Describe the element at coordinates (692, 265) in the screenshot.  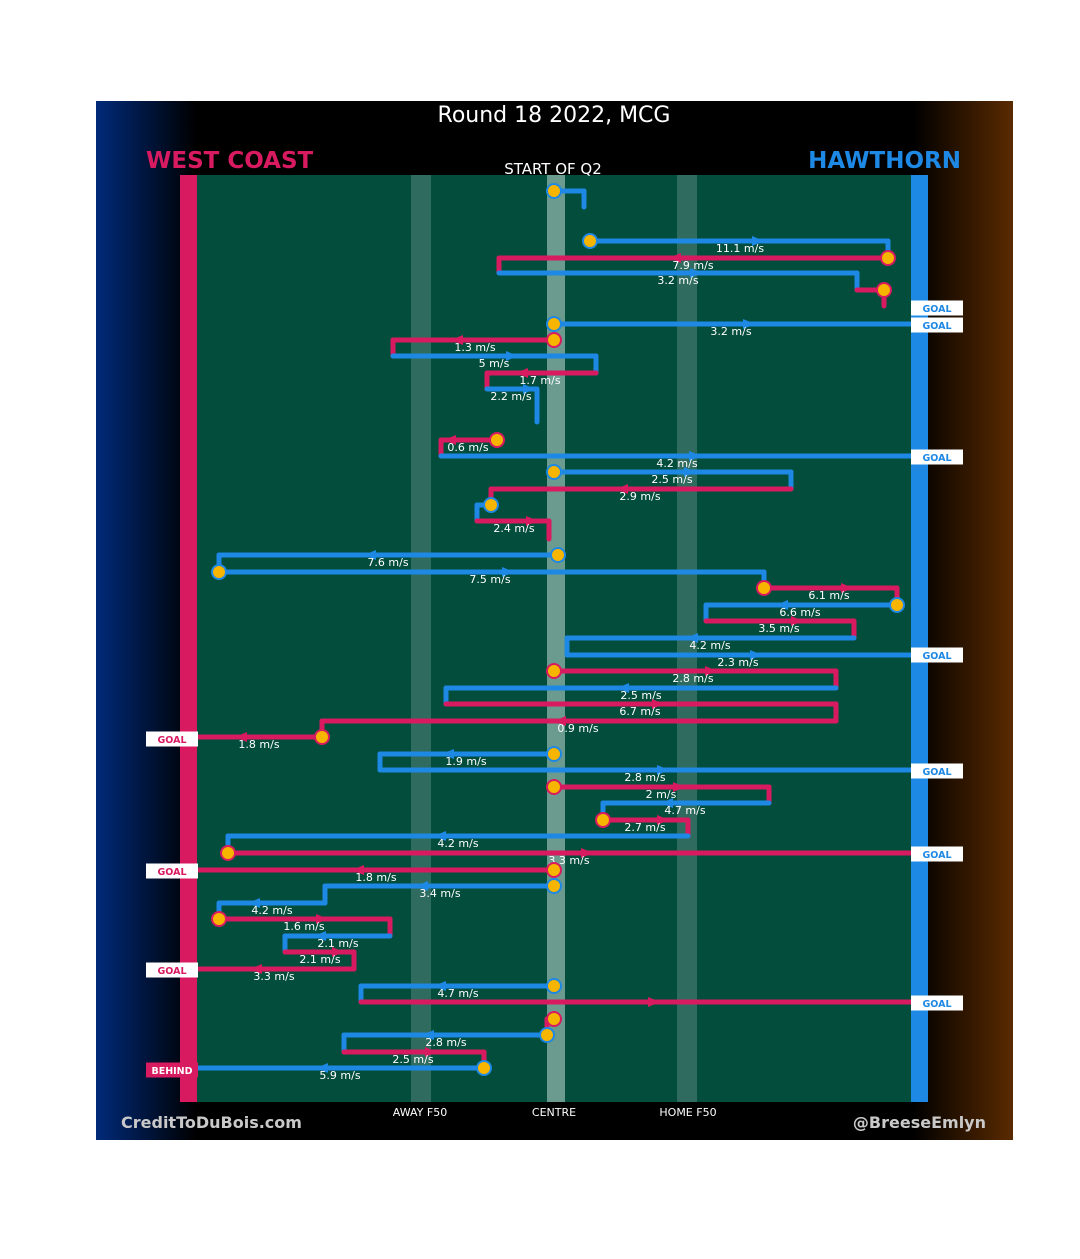
I see `speed-label: 7.9 m/s` at that location.